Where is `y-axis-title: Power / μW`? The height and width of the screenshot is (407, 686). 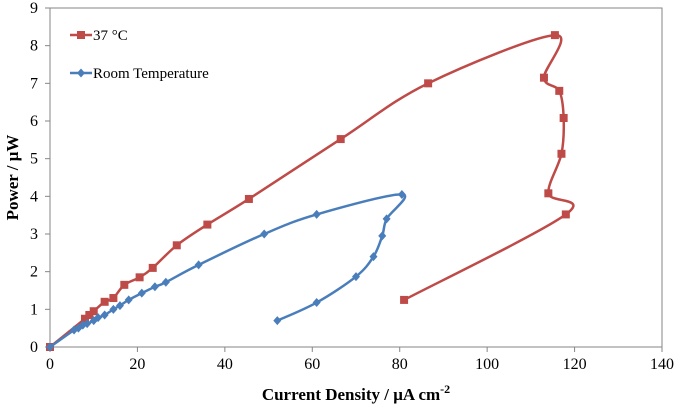 y-axis-title: Power / μW is located at coordinates (12, 178).